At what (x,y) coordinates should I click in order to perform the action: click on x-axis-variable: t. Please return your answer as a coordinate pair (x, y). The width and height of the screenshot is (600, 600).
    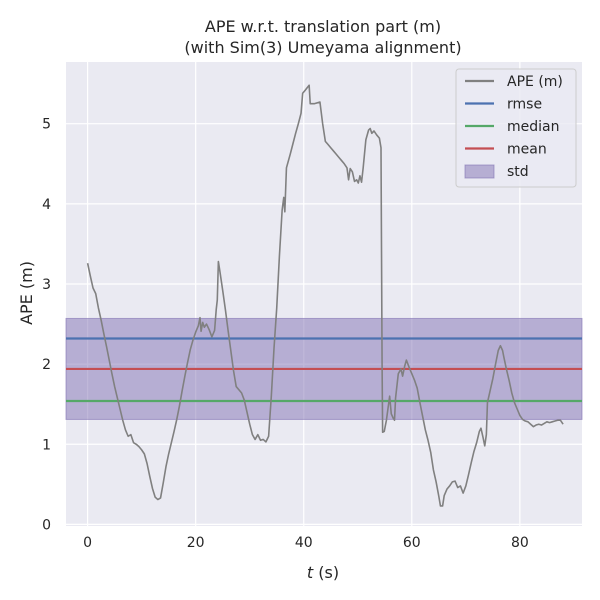
    Looking at the image, I should click on (310, 572).